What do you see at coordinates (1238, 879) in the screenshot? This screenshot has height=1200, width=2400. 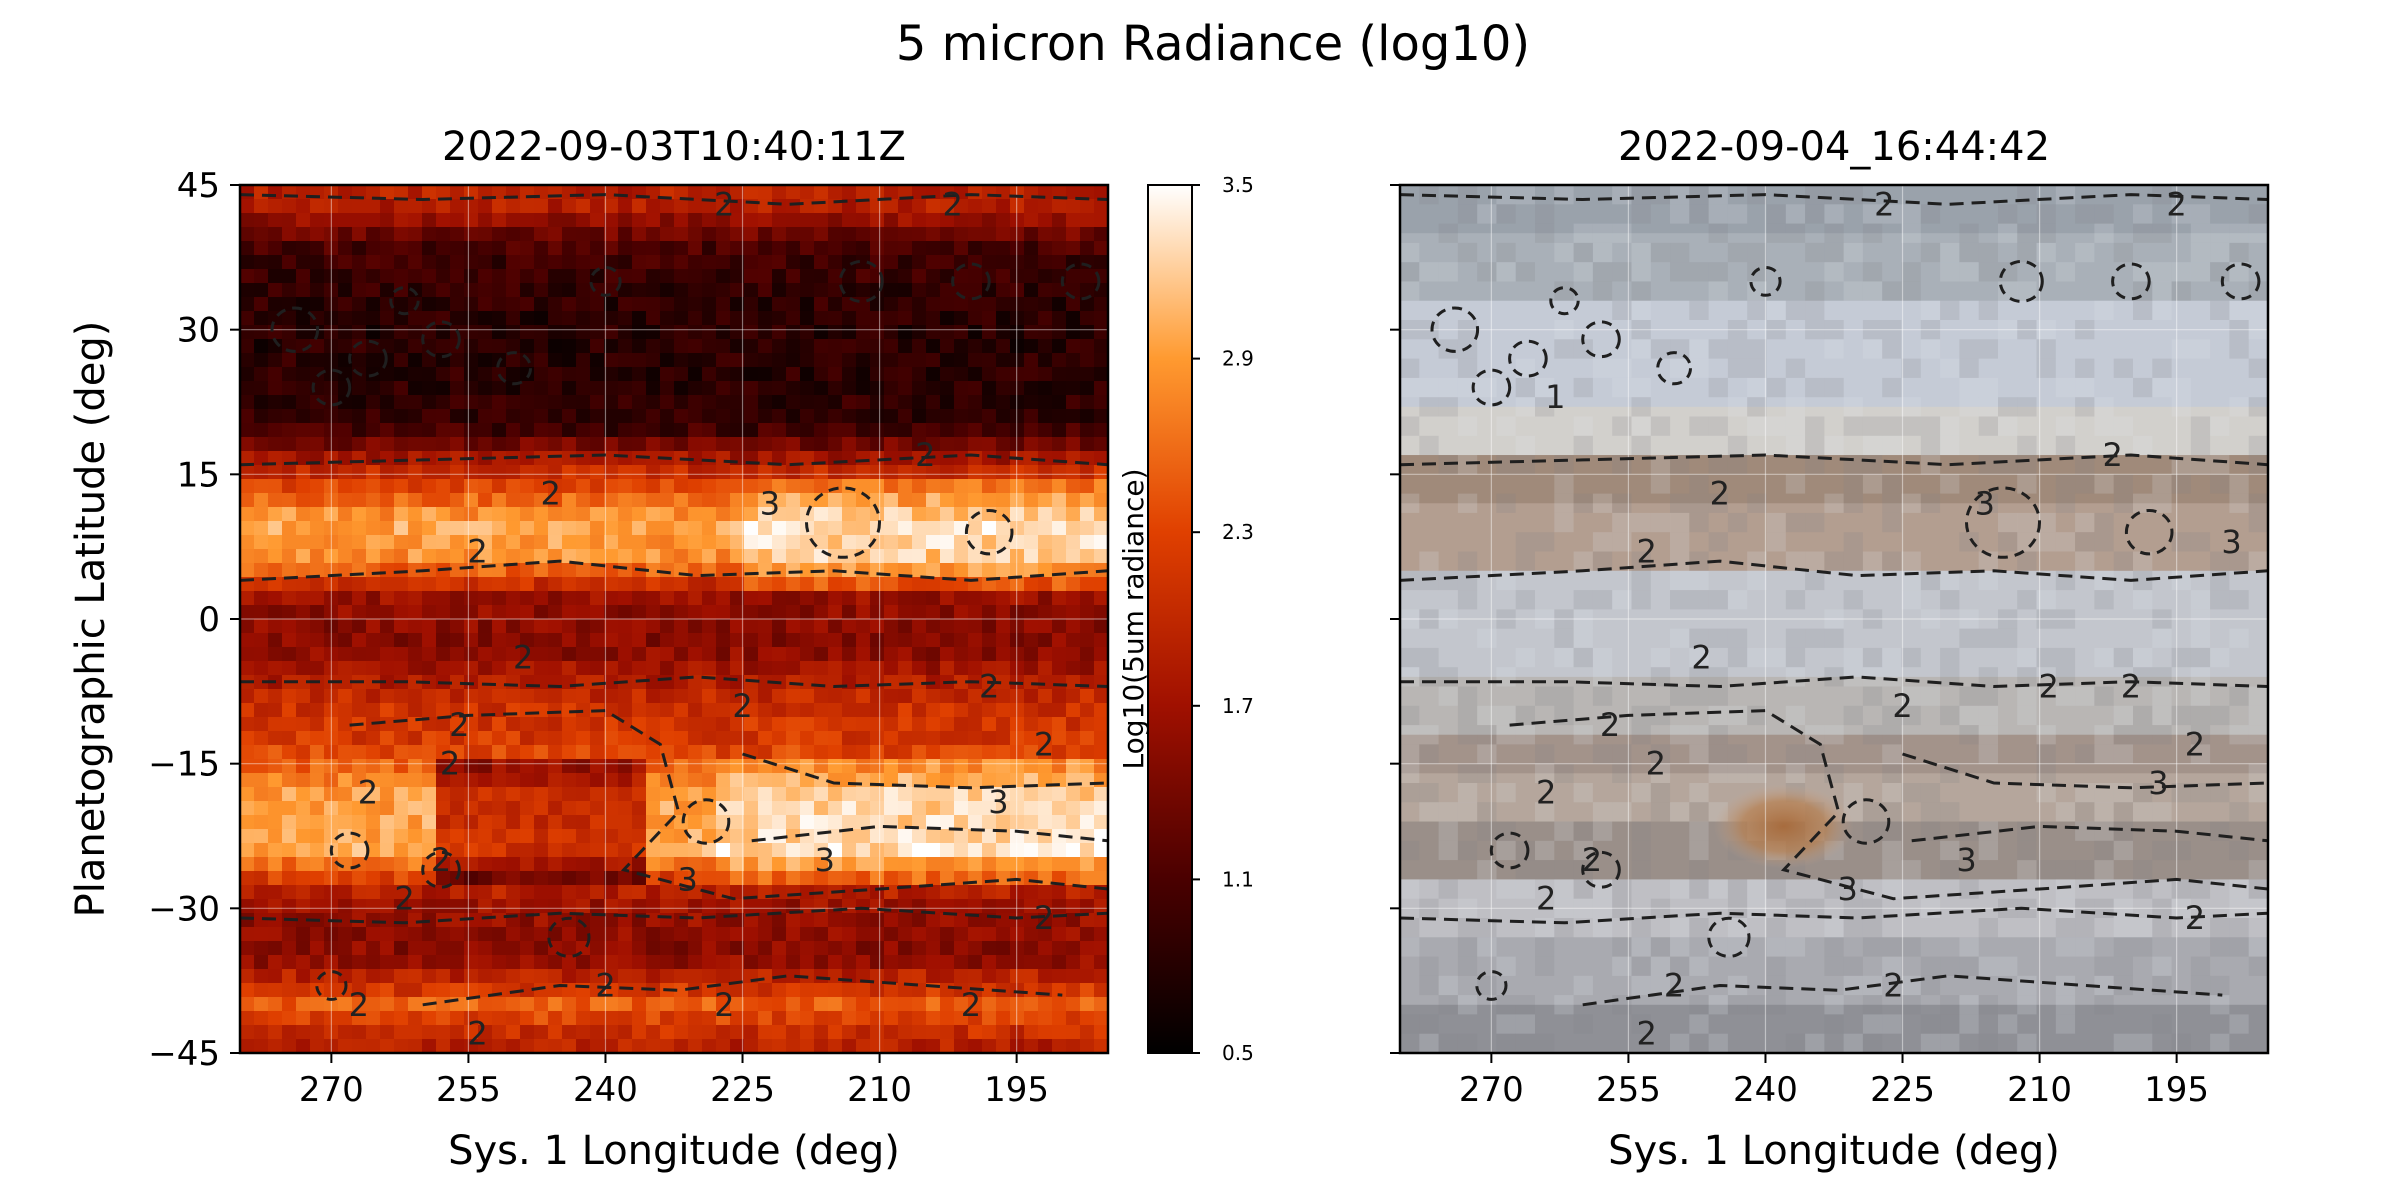 I see `colorbar-tick-label: 1.1` at bounding box center [1238, 879].